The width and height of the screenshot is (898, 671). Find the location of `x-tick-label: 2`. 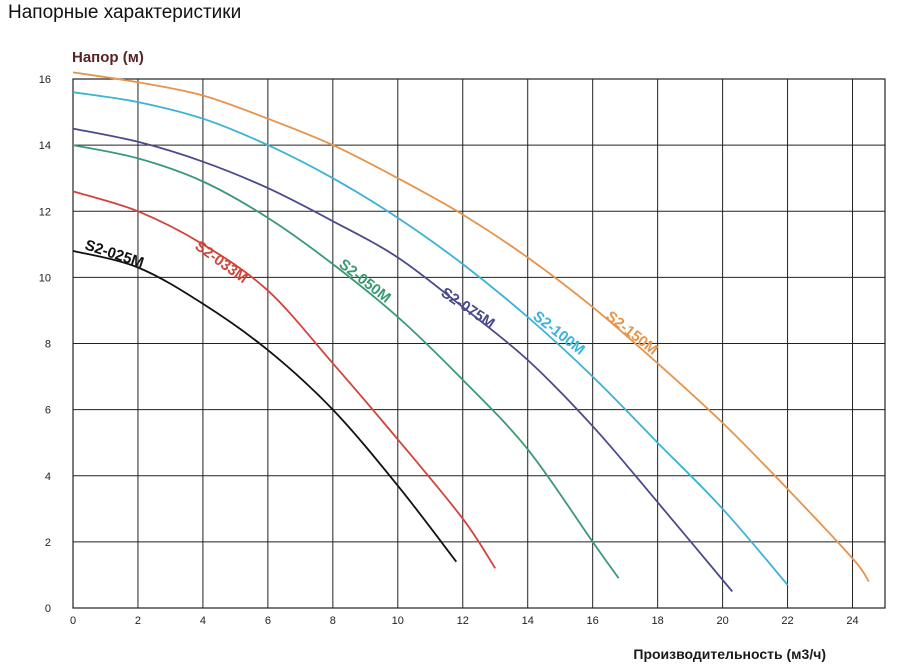

x-tick-label: 2 is located at coordinates (138, 621).